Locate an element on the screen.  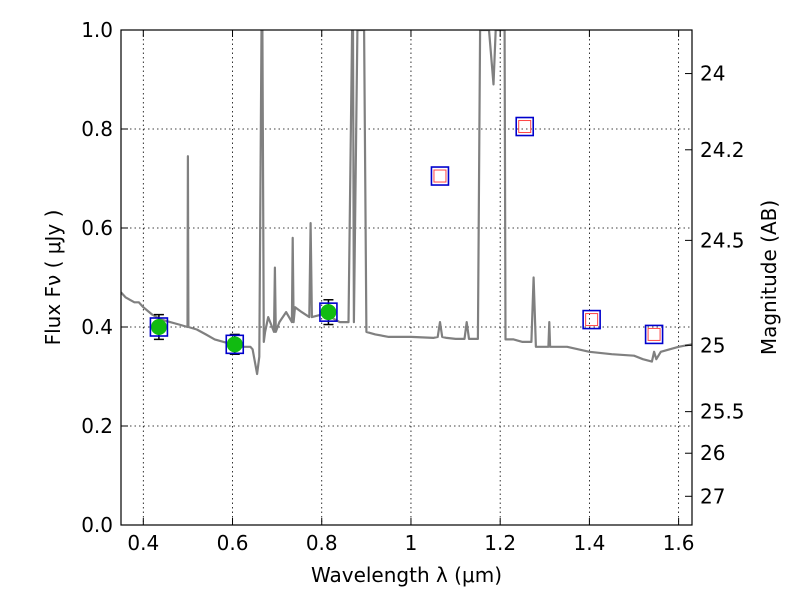
x-tick-label: 0.8 is located at coordinates (322, 543).